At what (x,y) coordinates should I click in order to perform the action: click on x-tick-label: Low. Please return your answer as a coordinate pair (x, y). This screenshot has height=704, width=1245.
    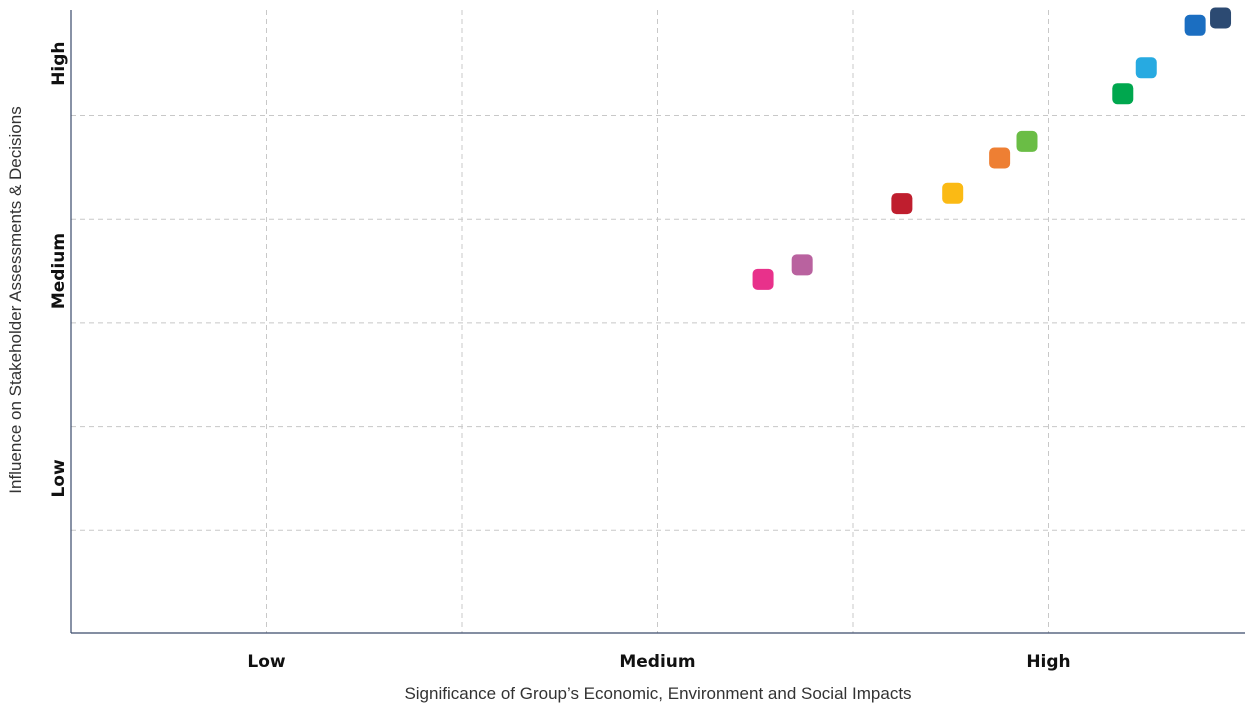
    Looking at the image, I should click on (266, 662).